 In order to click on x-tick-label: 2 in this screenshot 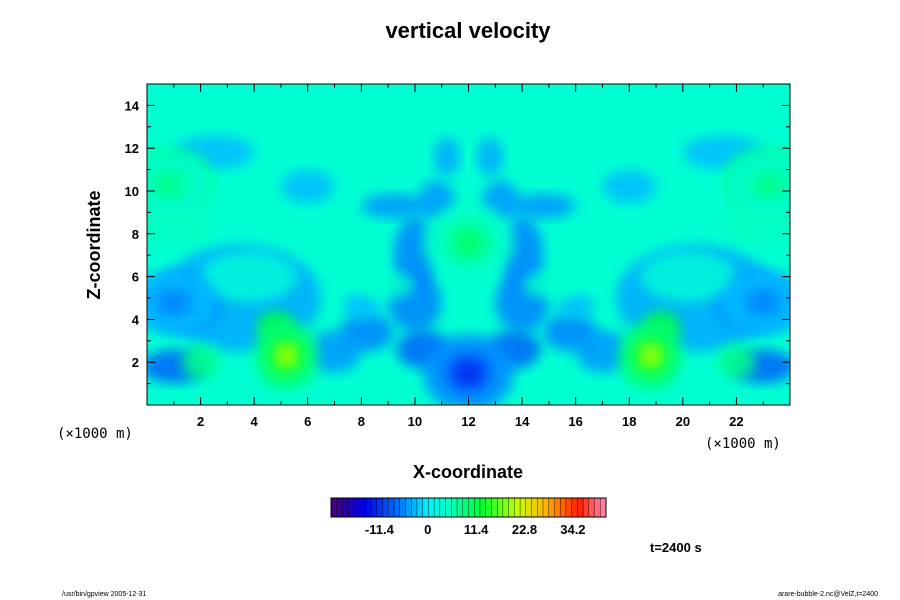, I will do `click(200, 421)`.